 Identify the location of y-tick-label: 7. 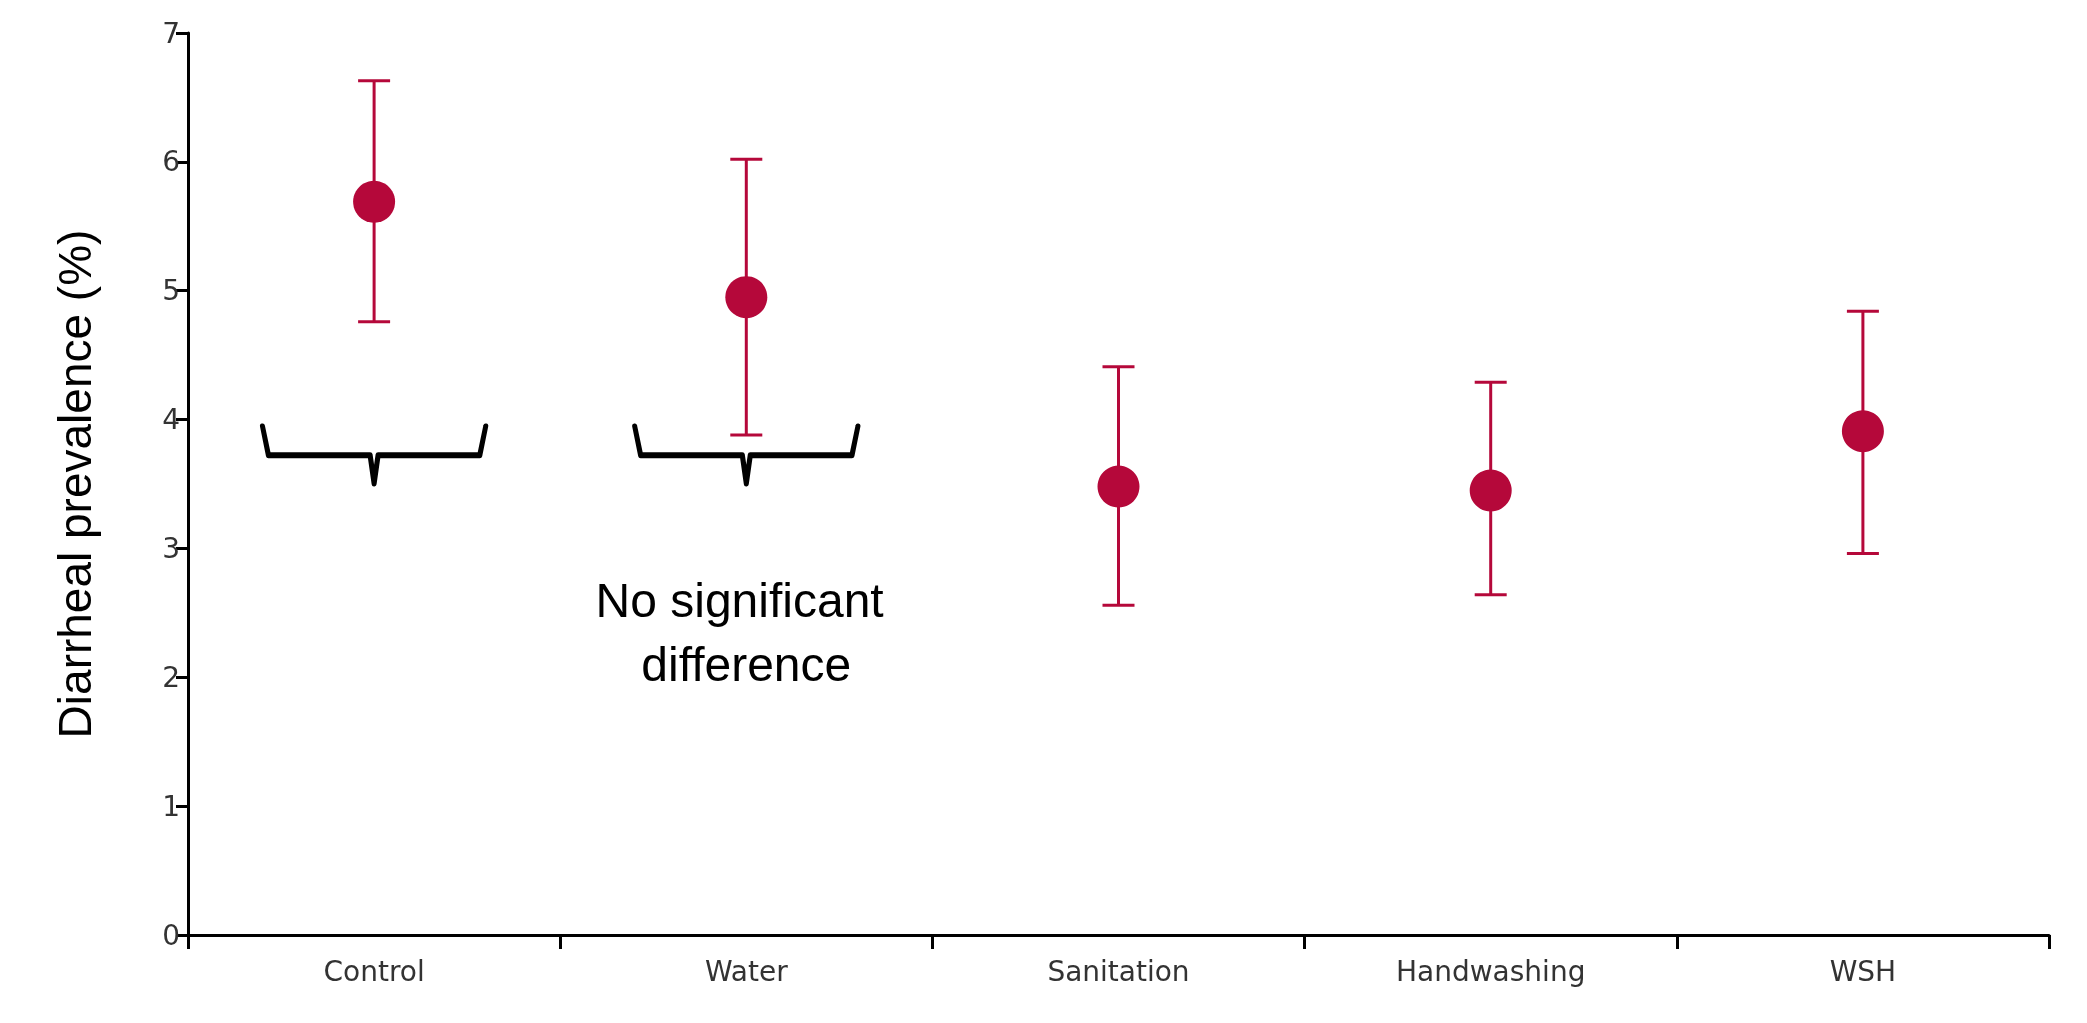
(171, 33).